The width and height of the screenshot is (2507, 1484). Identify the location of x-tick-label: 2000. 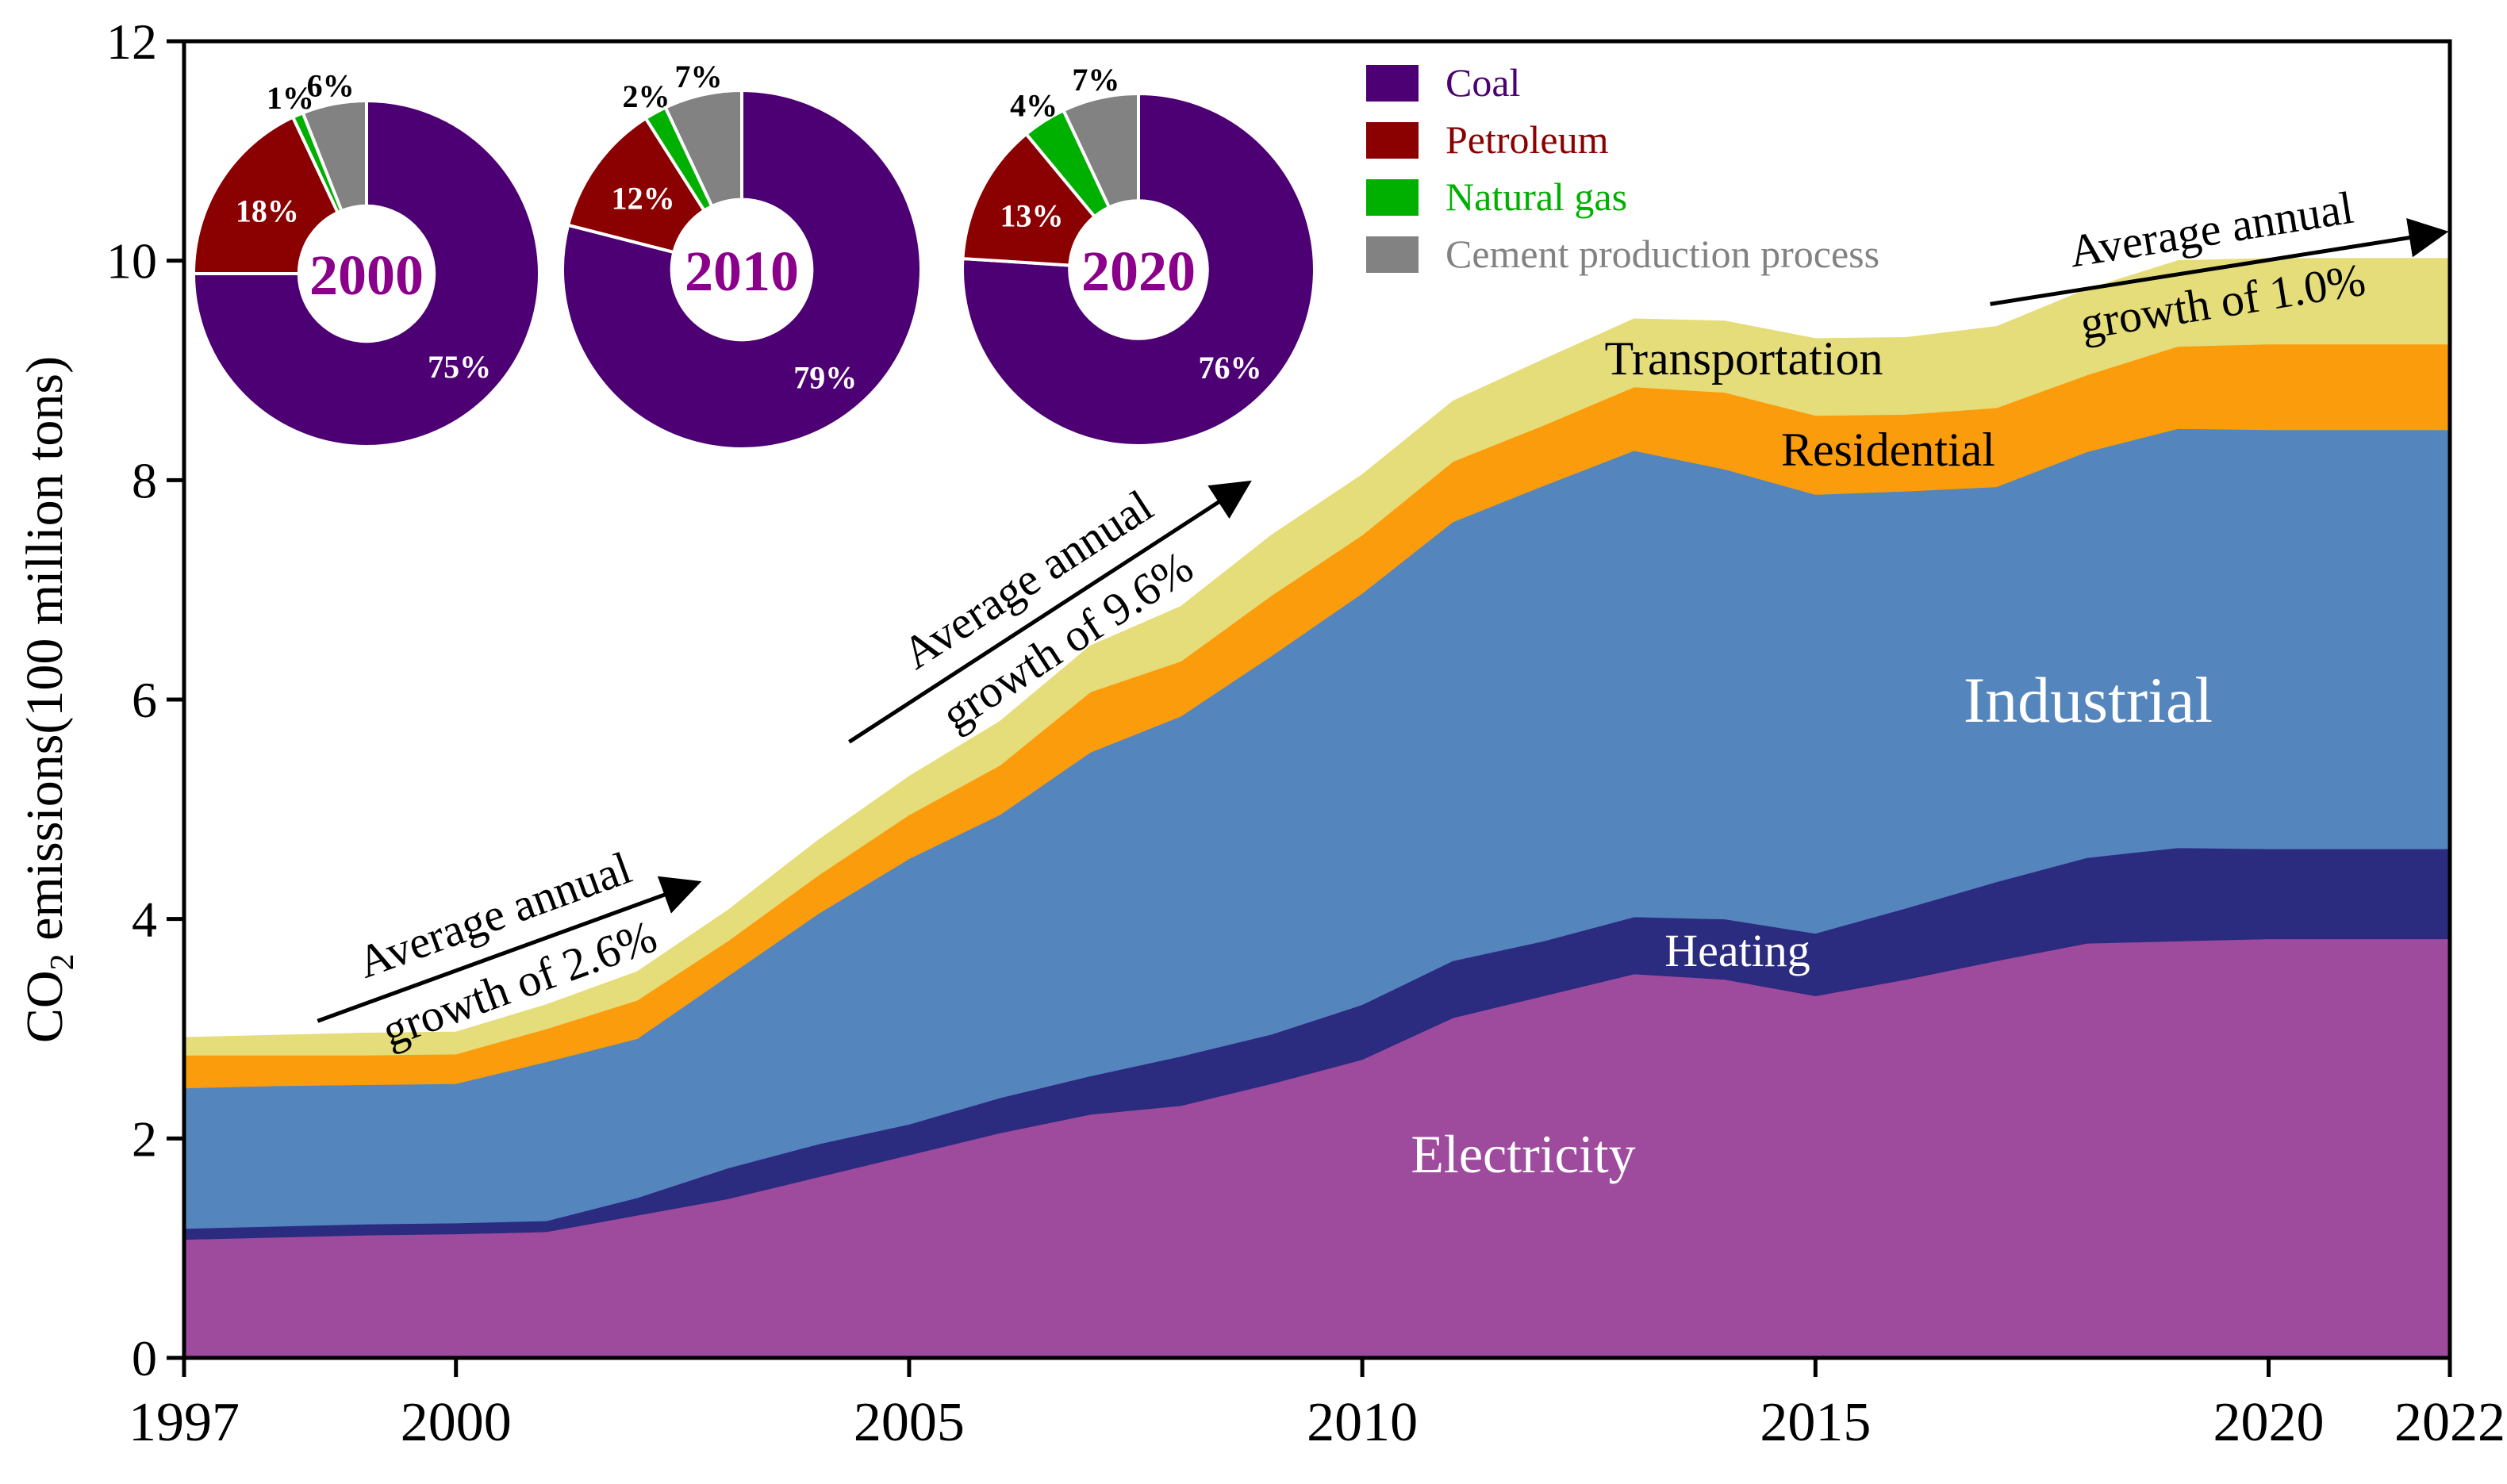
(457, 1422).